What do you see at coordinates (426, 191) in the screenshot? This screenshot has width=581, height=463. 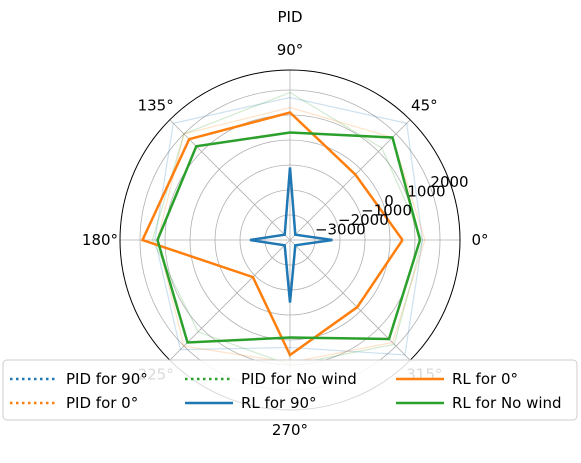 I see `radial-tick-label: 1000` at bounding box center [426, 191].